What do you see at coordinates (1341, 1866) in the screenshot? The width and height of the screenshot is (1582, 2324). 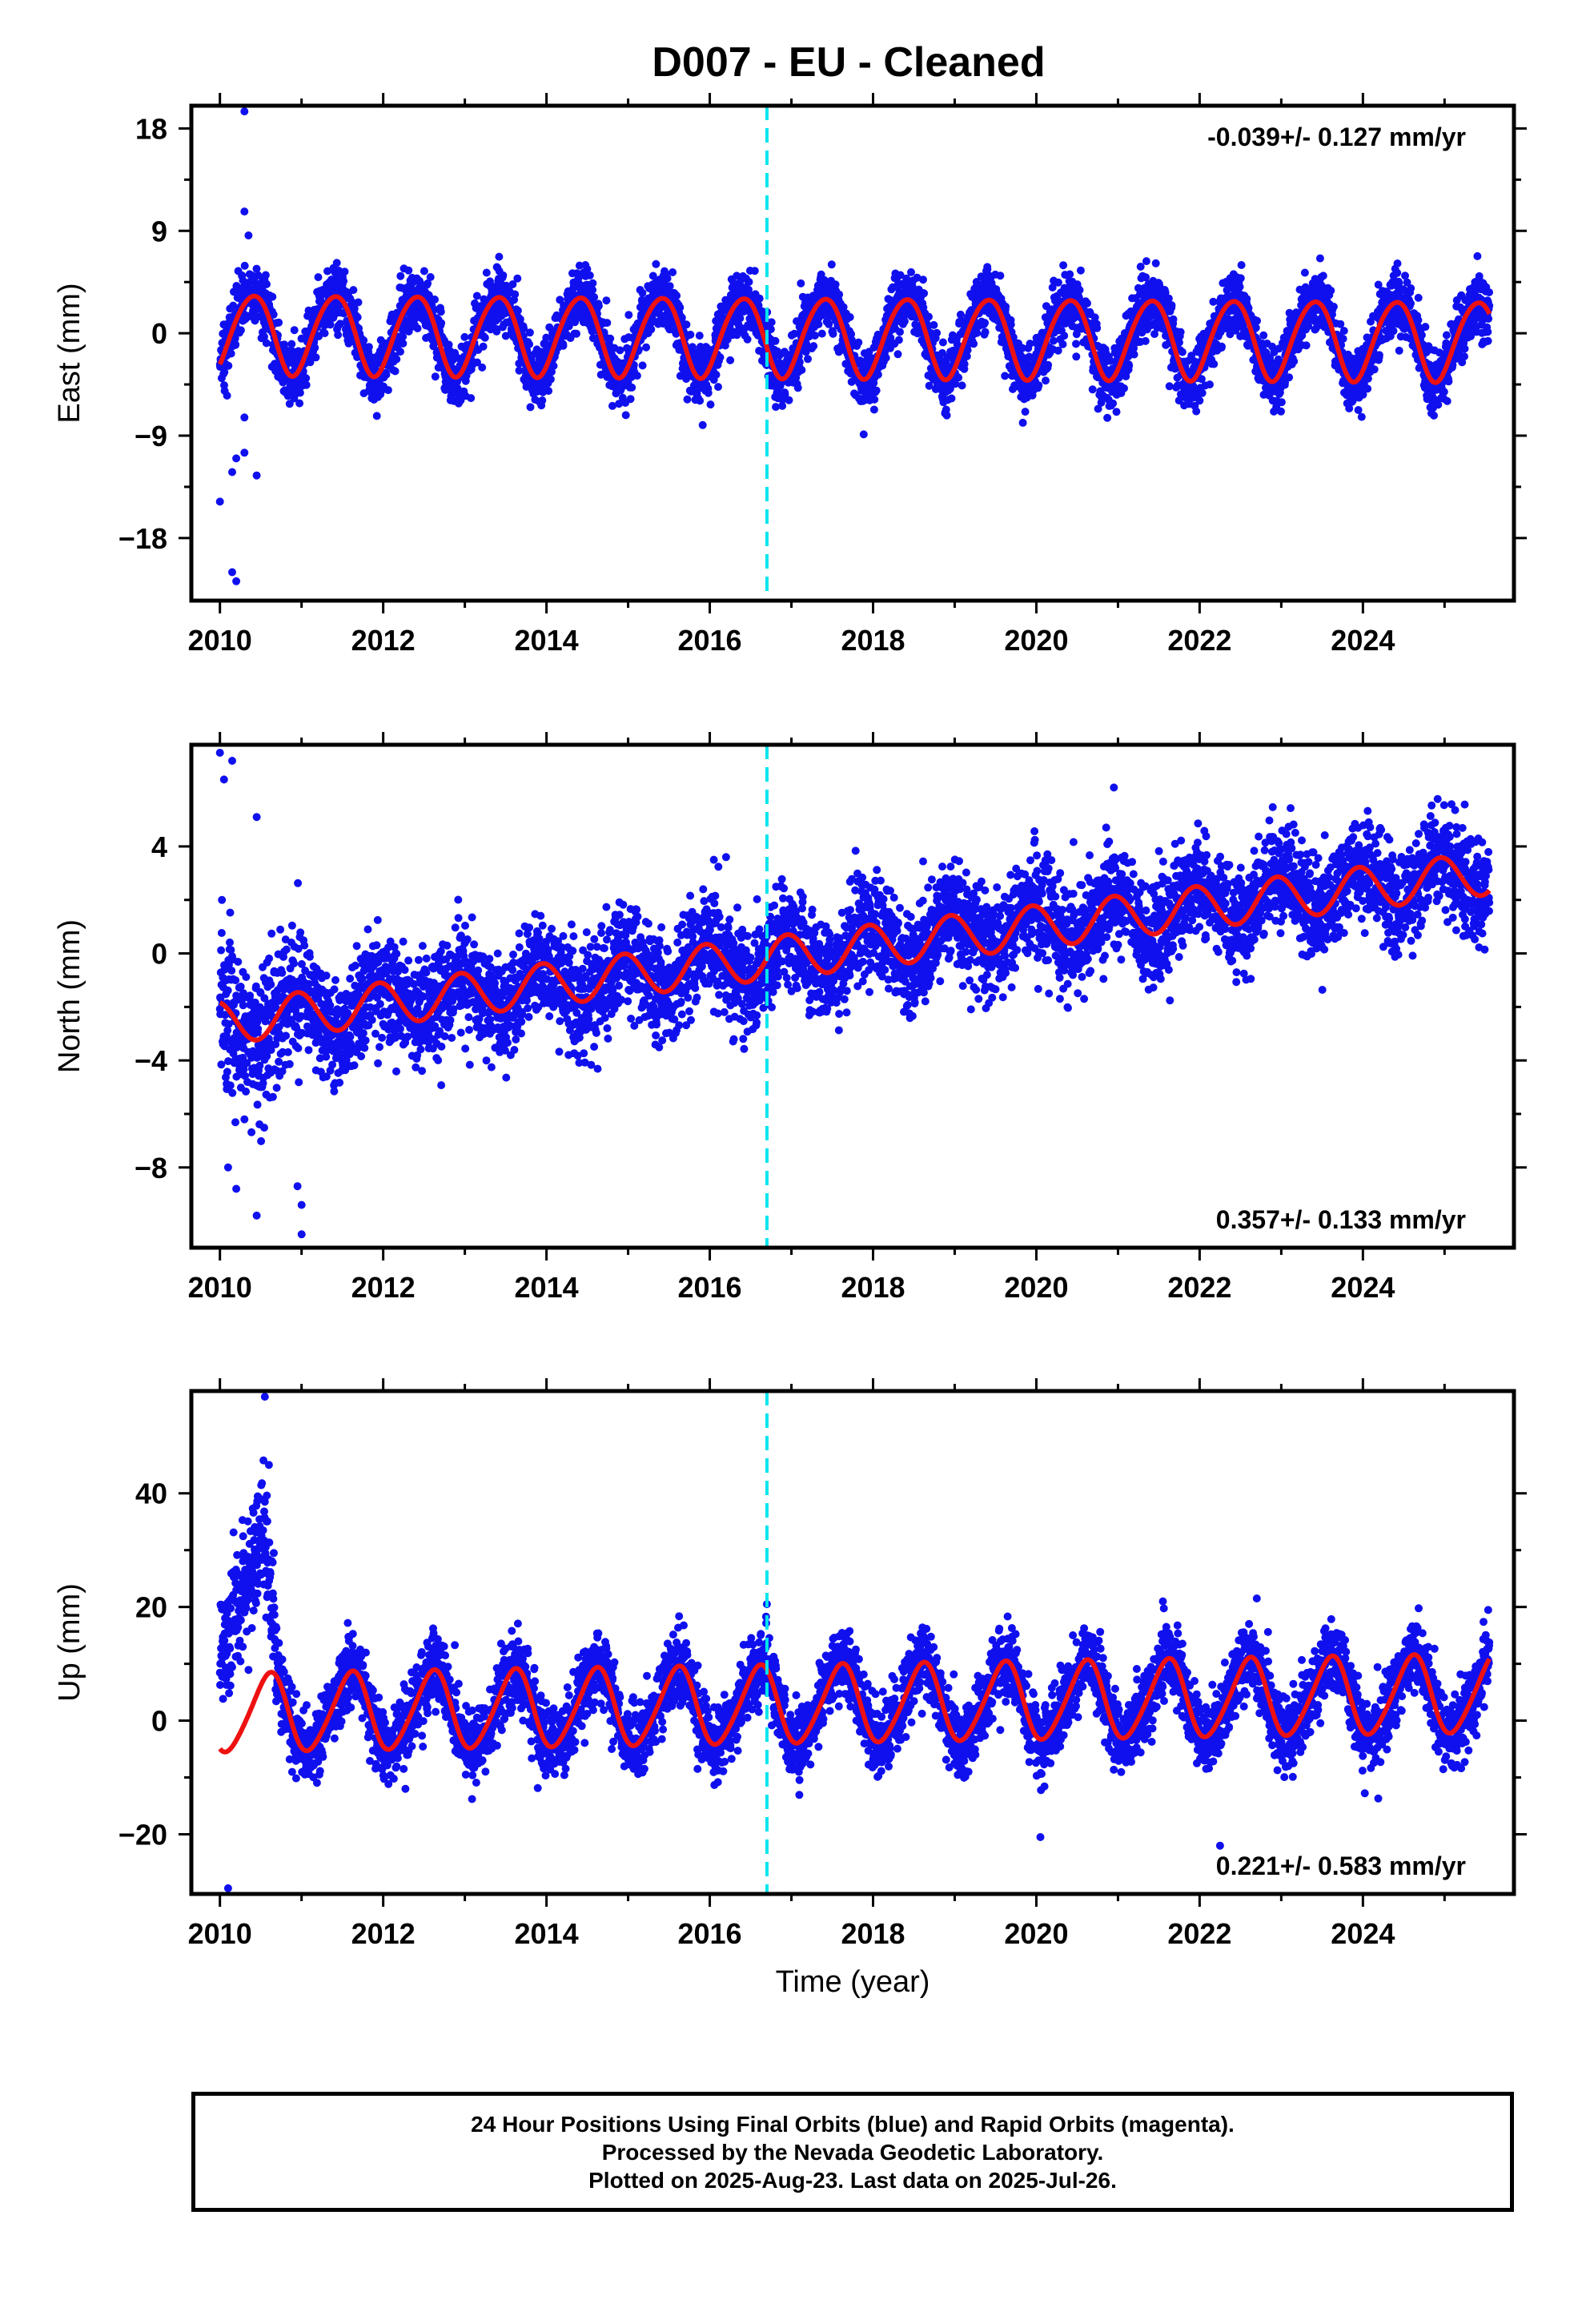 I see `rate-label: 0.221+/- 0.583 mm/yr` at bounding box center [1341, 1866].